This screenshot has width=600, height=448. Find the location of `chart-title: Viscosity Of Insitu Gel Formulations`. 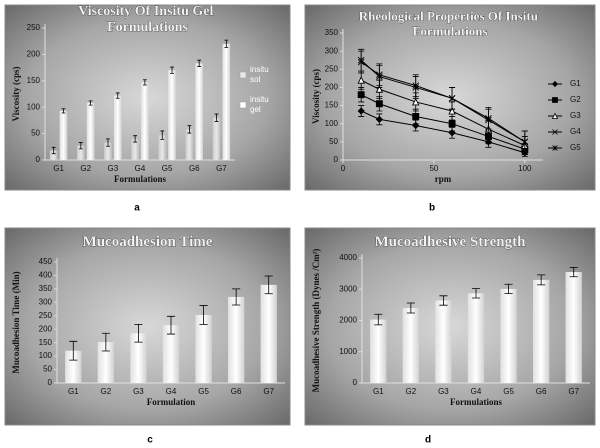

chart-title: Viscosity Of Insitu Gel Formulations is located at coordinates (147, 19).